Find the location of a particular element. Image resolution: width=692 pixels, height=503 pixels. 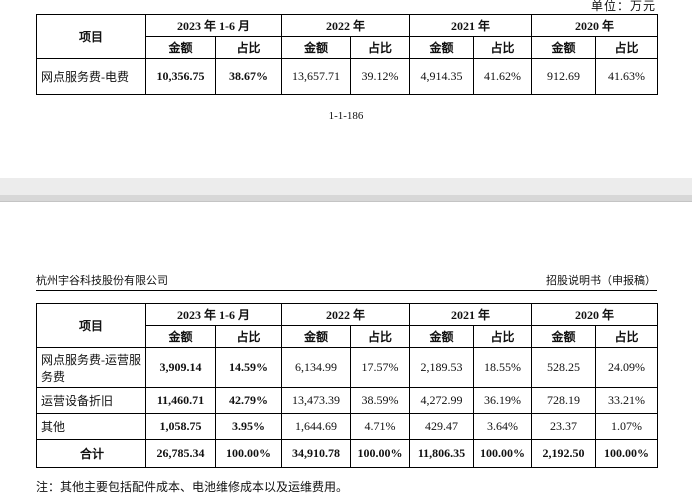

cell-amount: 429.47 is located at coordinates (442, 426).